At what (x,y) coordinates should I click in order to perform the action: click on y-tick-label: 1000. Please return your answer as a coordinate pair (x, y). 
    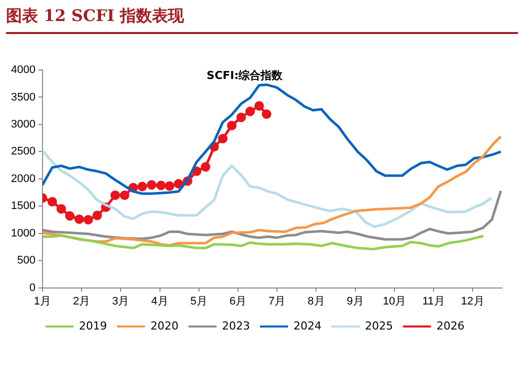
    Looking at the image, I should click on (23, 233).